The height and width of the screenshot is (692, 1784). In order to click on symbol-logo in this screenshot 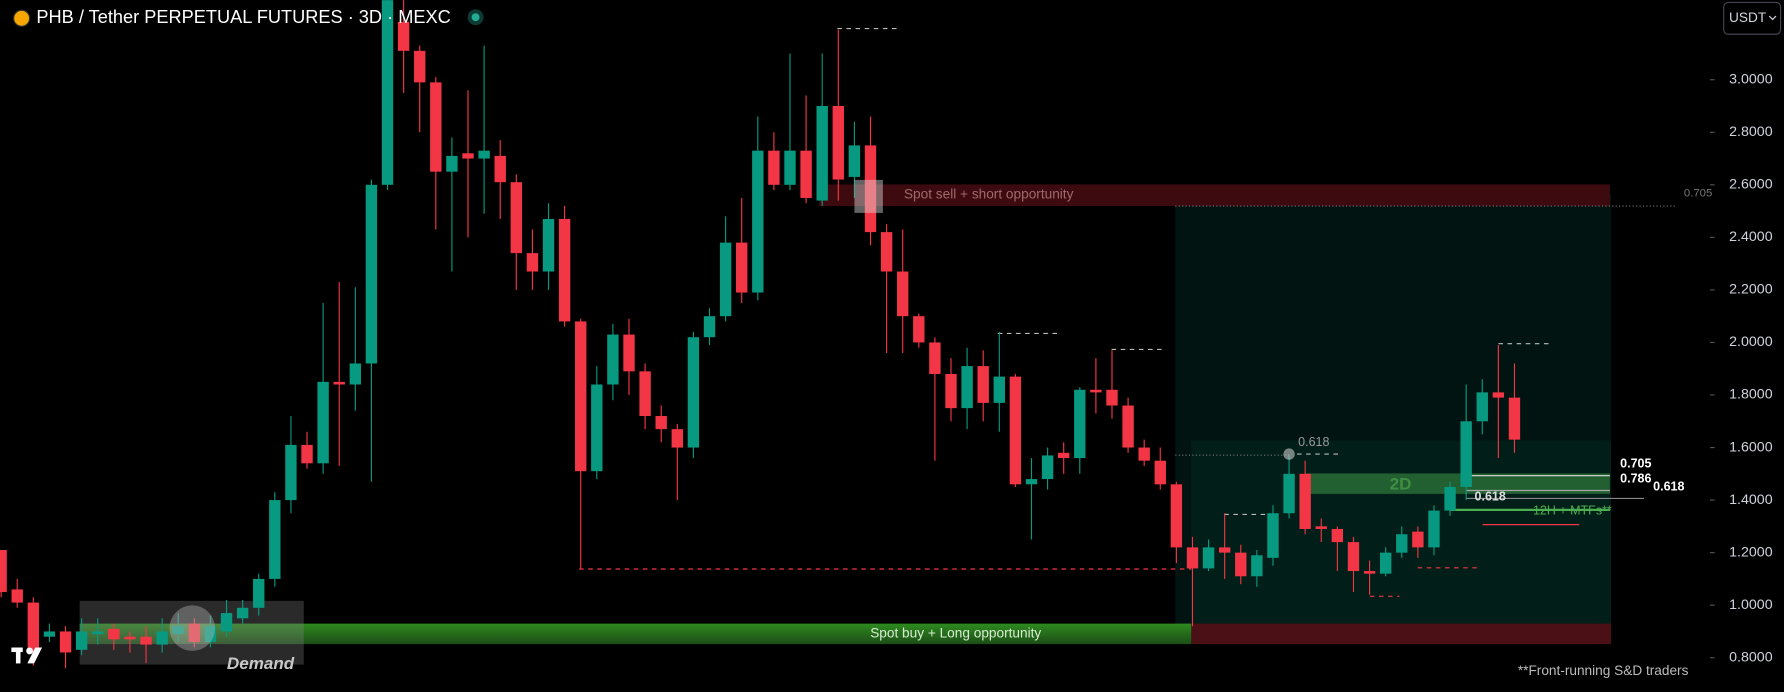, I will do `click(22, 18)`.